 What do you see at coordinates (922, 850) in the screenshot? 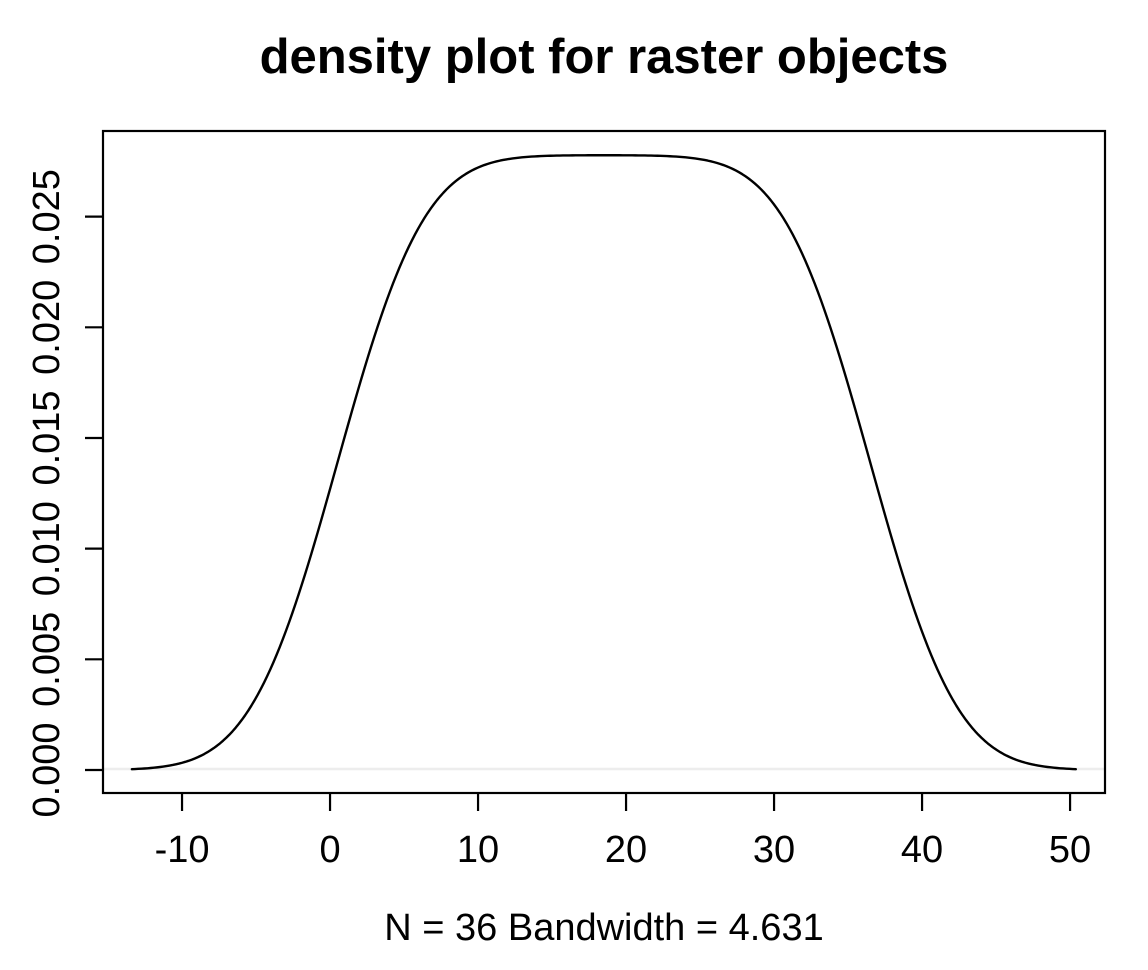
I see `x-axis-tick-label: 40` at bounding box center [922, 850].